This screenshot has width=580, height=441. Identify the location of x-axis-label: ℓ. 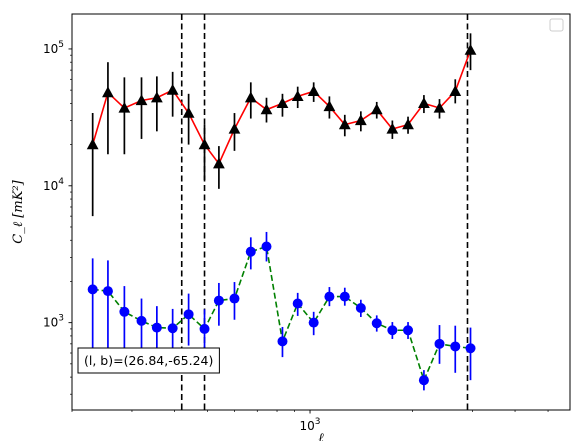
(321, 436).